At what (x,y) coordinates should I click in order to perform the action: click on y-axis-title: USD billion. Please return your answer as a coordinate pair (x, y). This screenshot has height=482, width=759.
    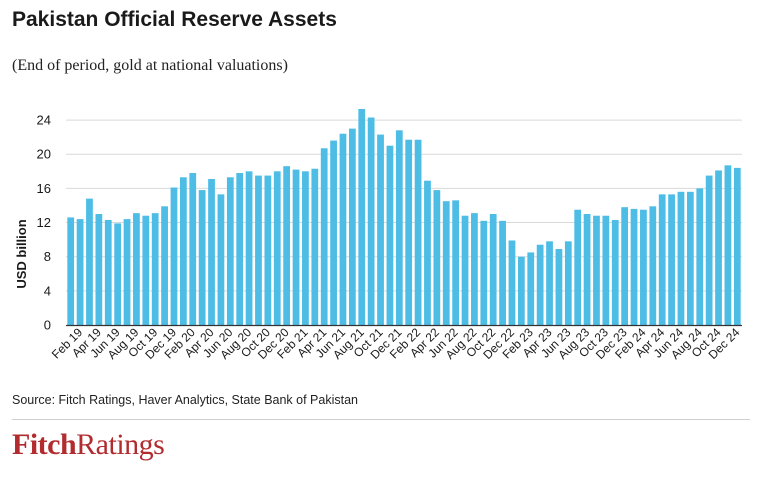
    Looking at the image, I should click on (21, 253).